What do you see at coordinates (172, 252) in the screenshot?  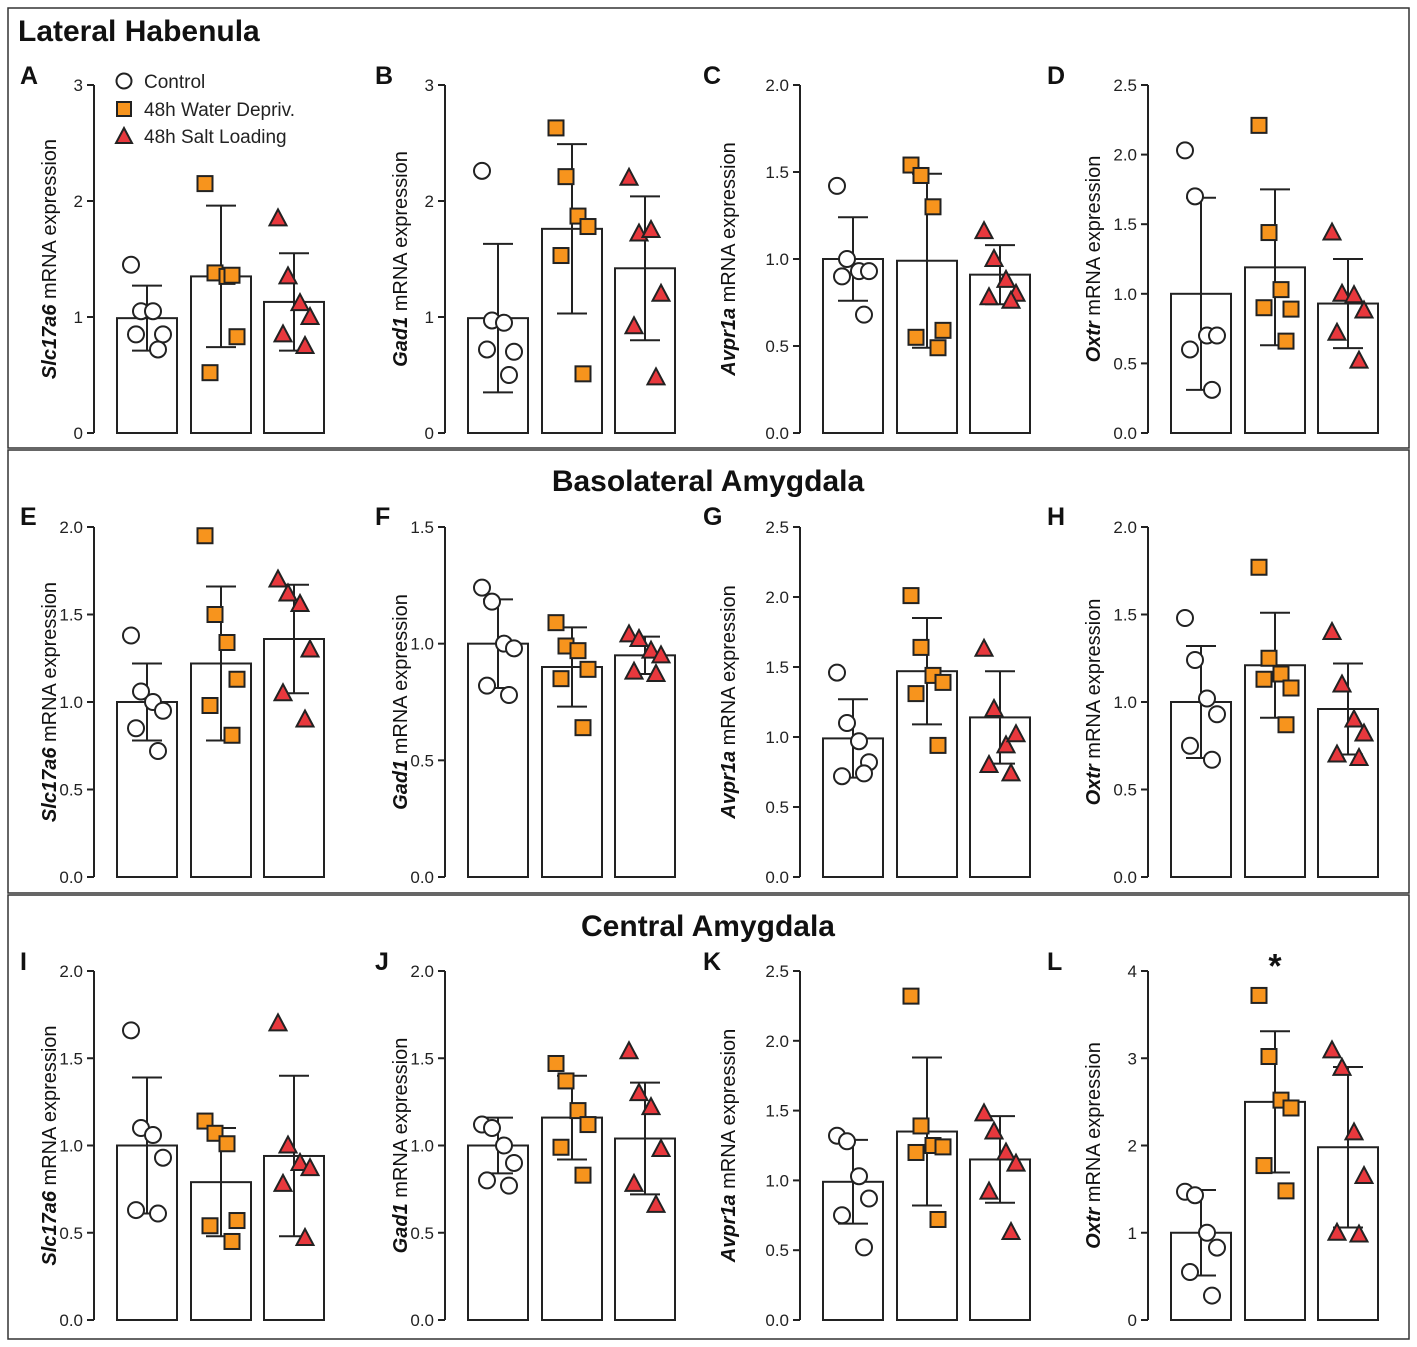 I see `panel-a: A 0 1 2 3 Slc17a6 mRNA expression` at bounding box center [172, 252].